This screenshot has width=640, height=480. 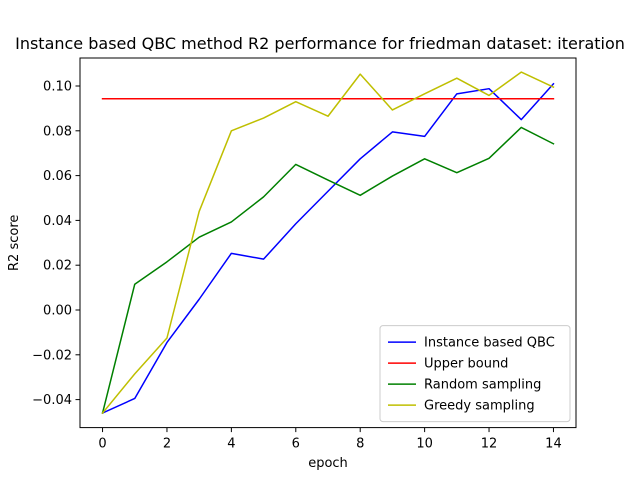 I want to click on x-tick-label: 6, so click(x=296, y=444).